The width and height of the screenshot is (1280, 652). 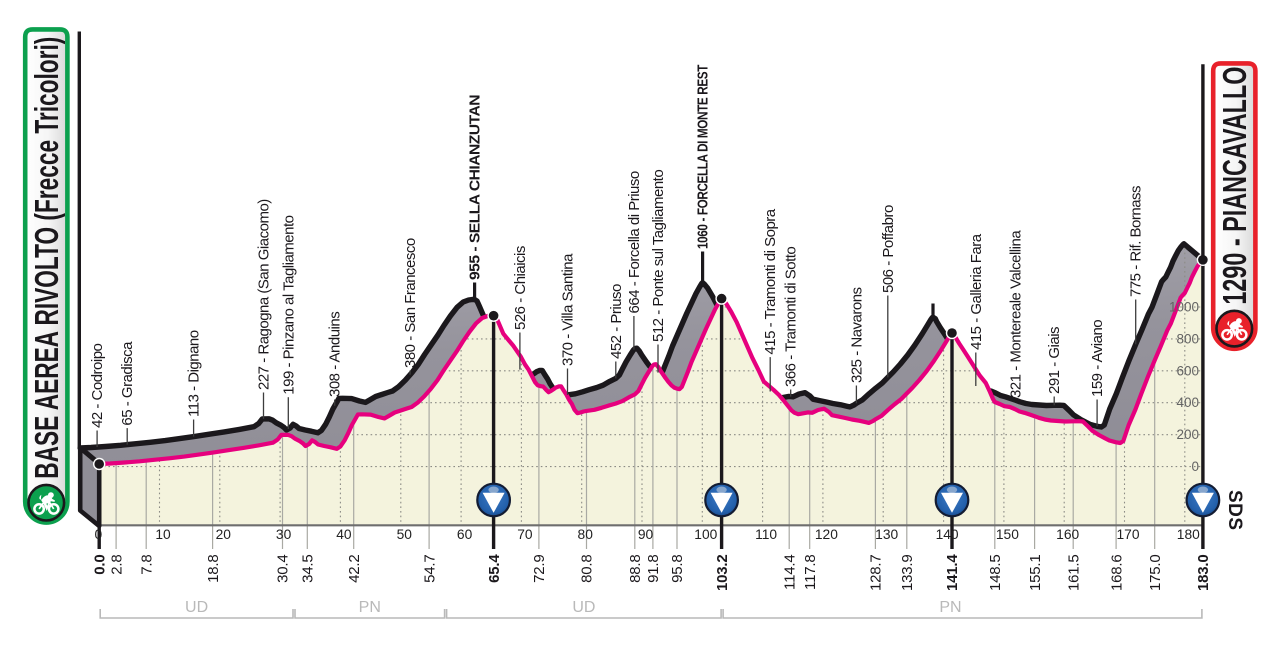 What do you see at coordinates (677, 569) in the screenshot?
I see `svg-text: 95.8` at bounding box center [677, 569].